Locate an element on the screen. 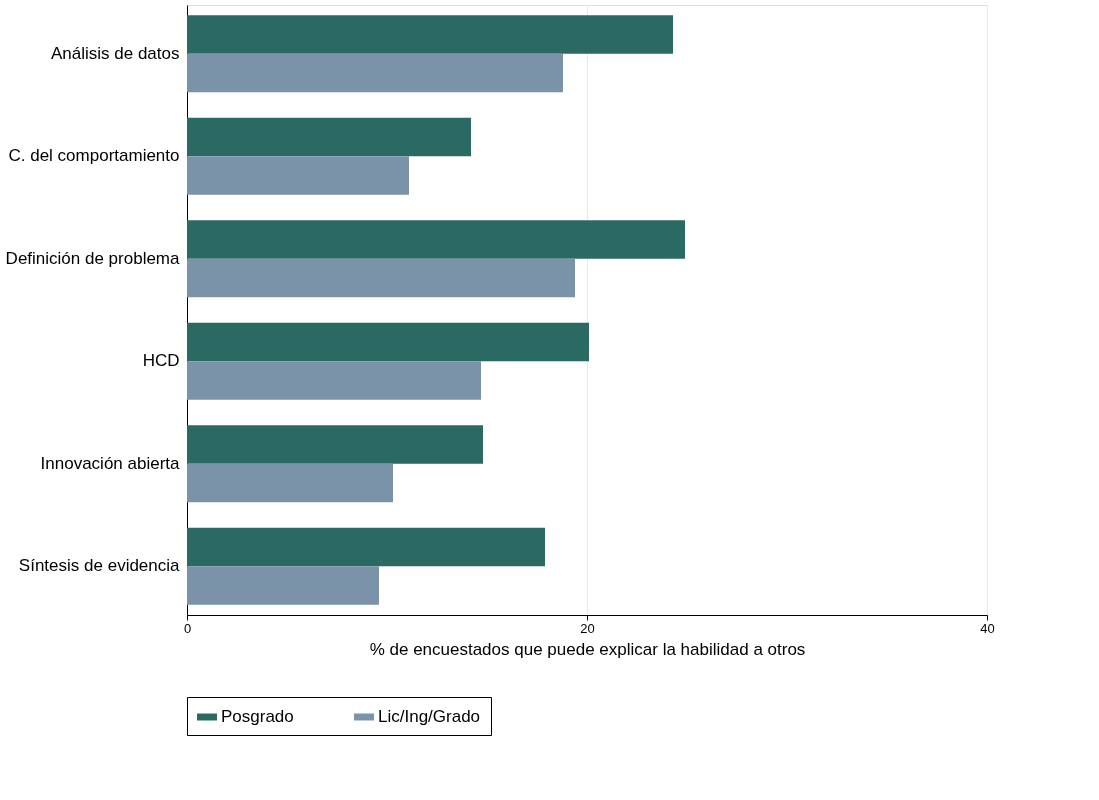 The image size is (1099, 800). y-tick-label: HCD is located at coordinates (161, 361).